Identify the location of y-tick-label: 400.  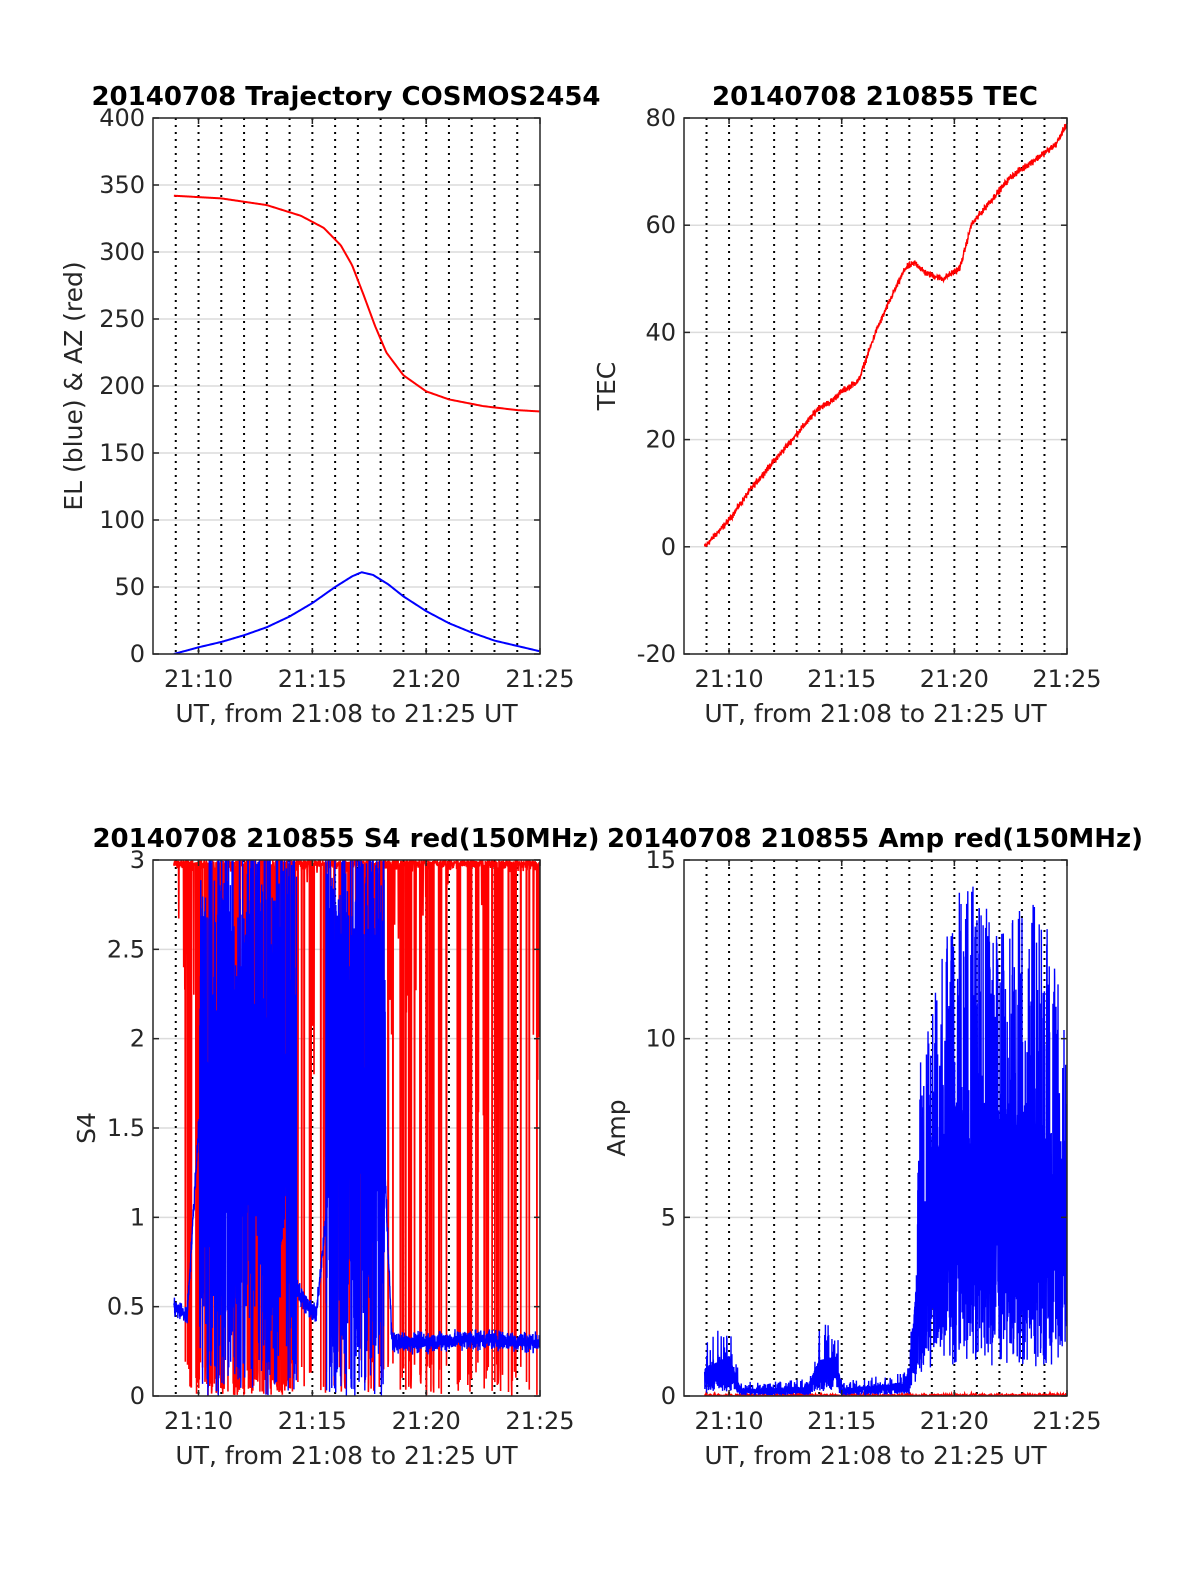
(122, 118).